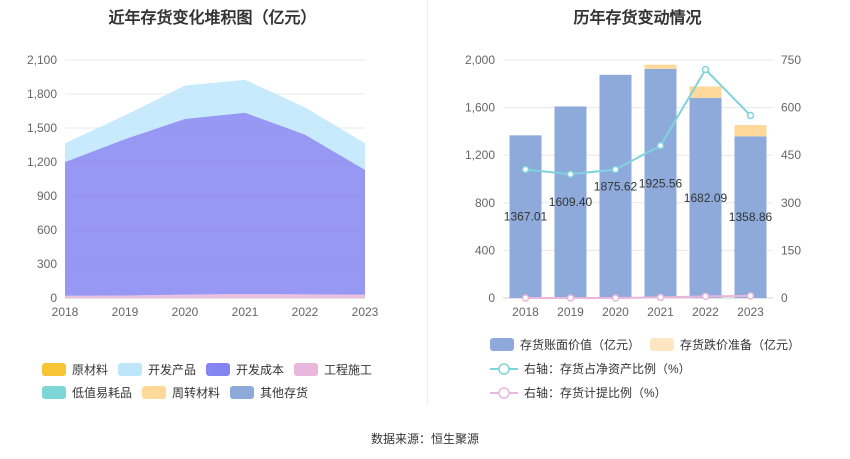  What do you see at coordinates (485, 250) in the screenshot?
I see `y-tick-label: 400` at bounding box center [485, 250].